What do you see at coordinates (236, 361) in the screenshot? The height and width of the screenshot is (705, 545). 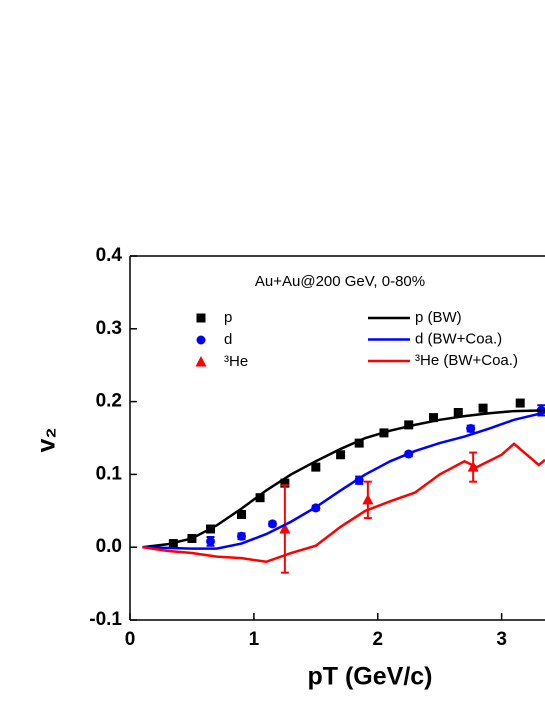 I see `legend-label: ³He` at bounding box center [236, 361].